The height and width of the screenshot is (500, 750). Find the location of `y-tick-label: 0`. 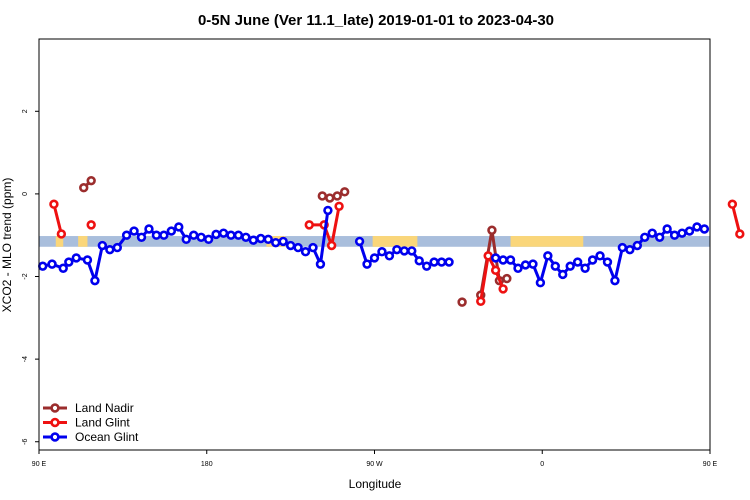

y-tick-label: 0 is located at coordinates (25, 194).